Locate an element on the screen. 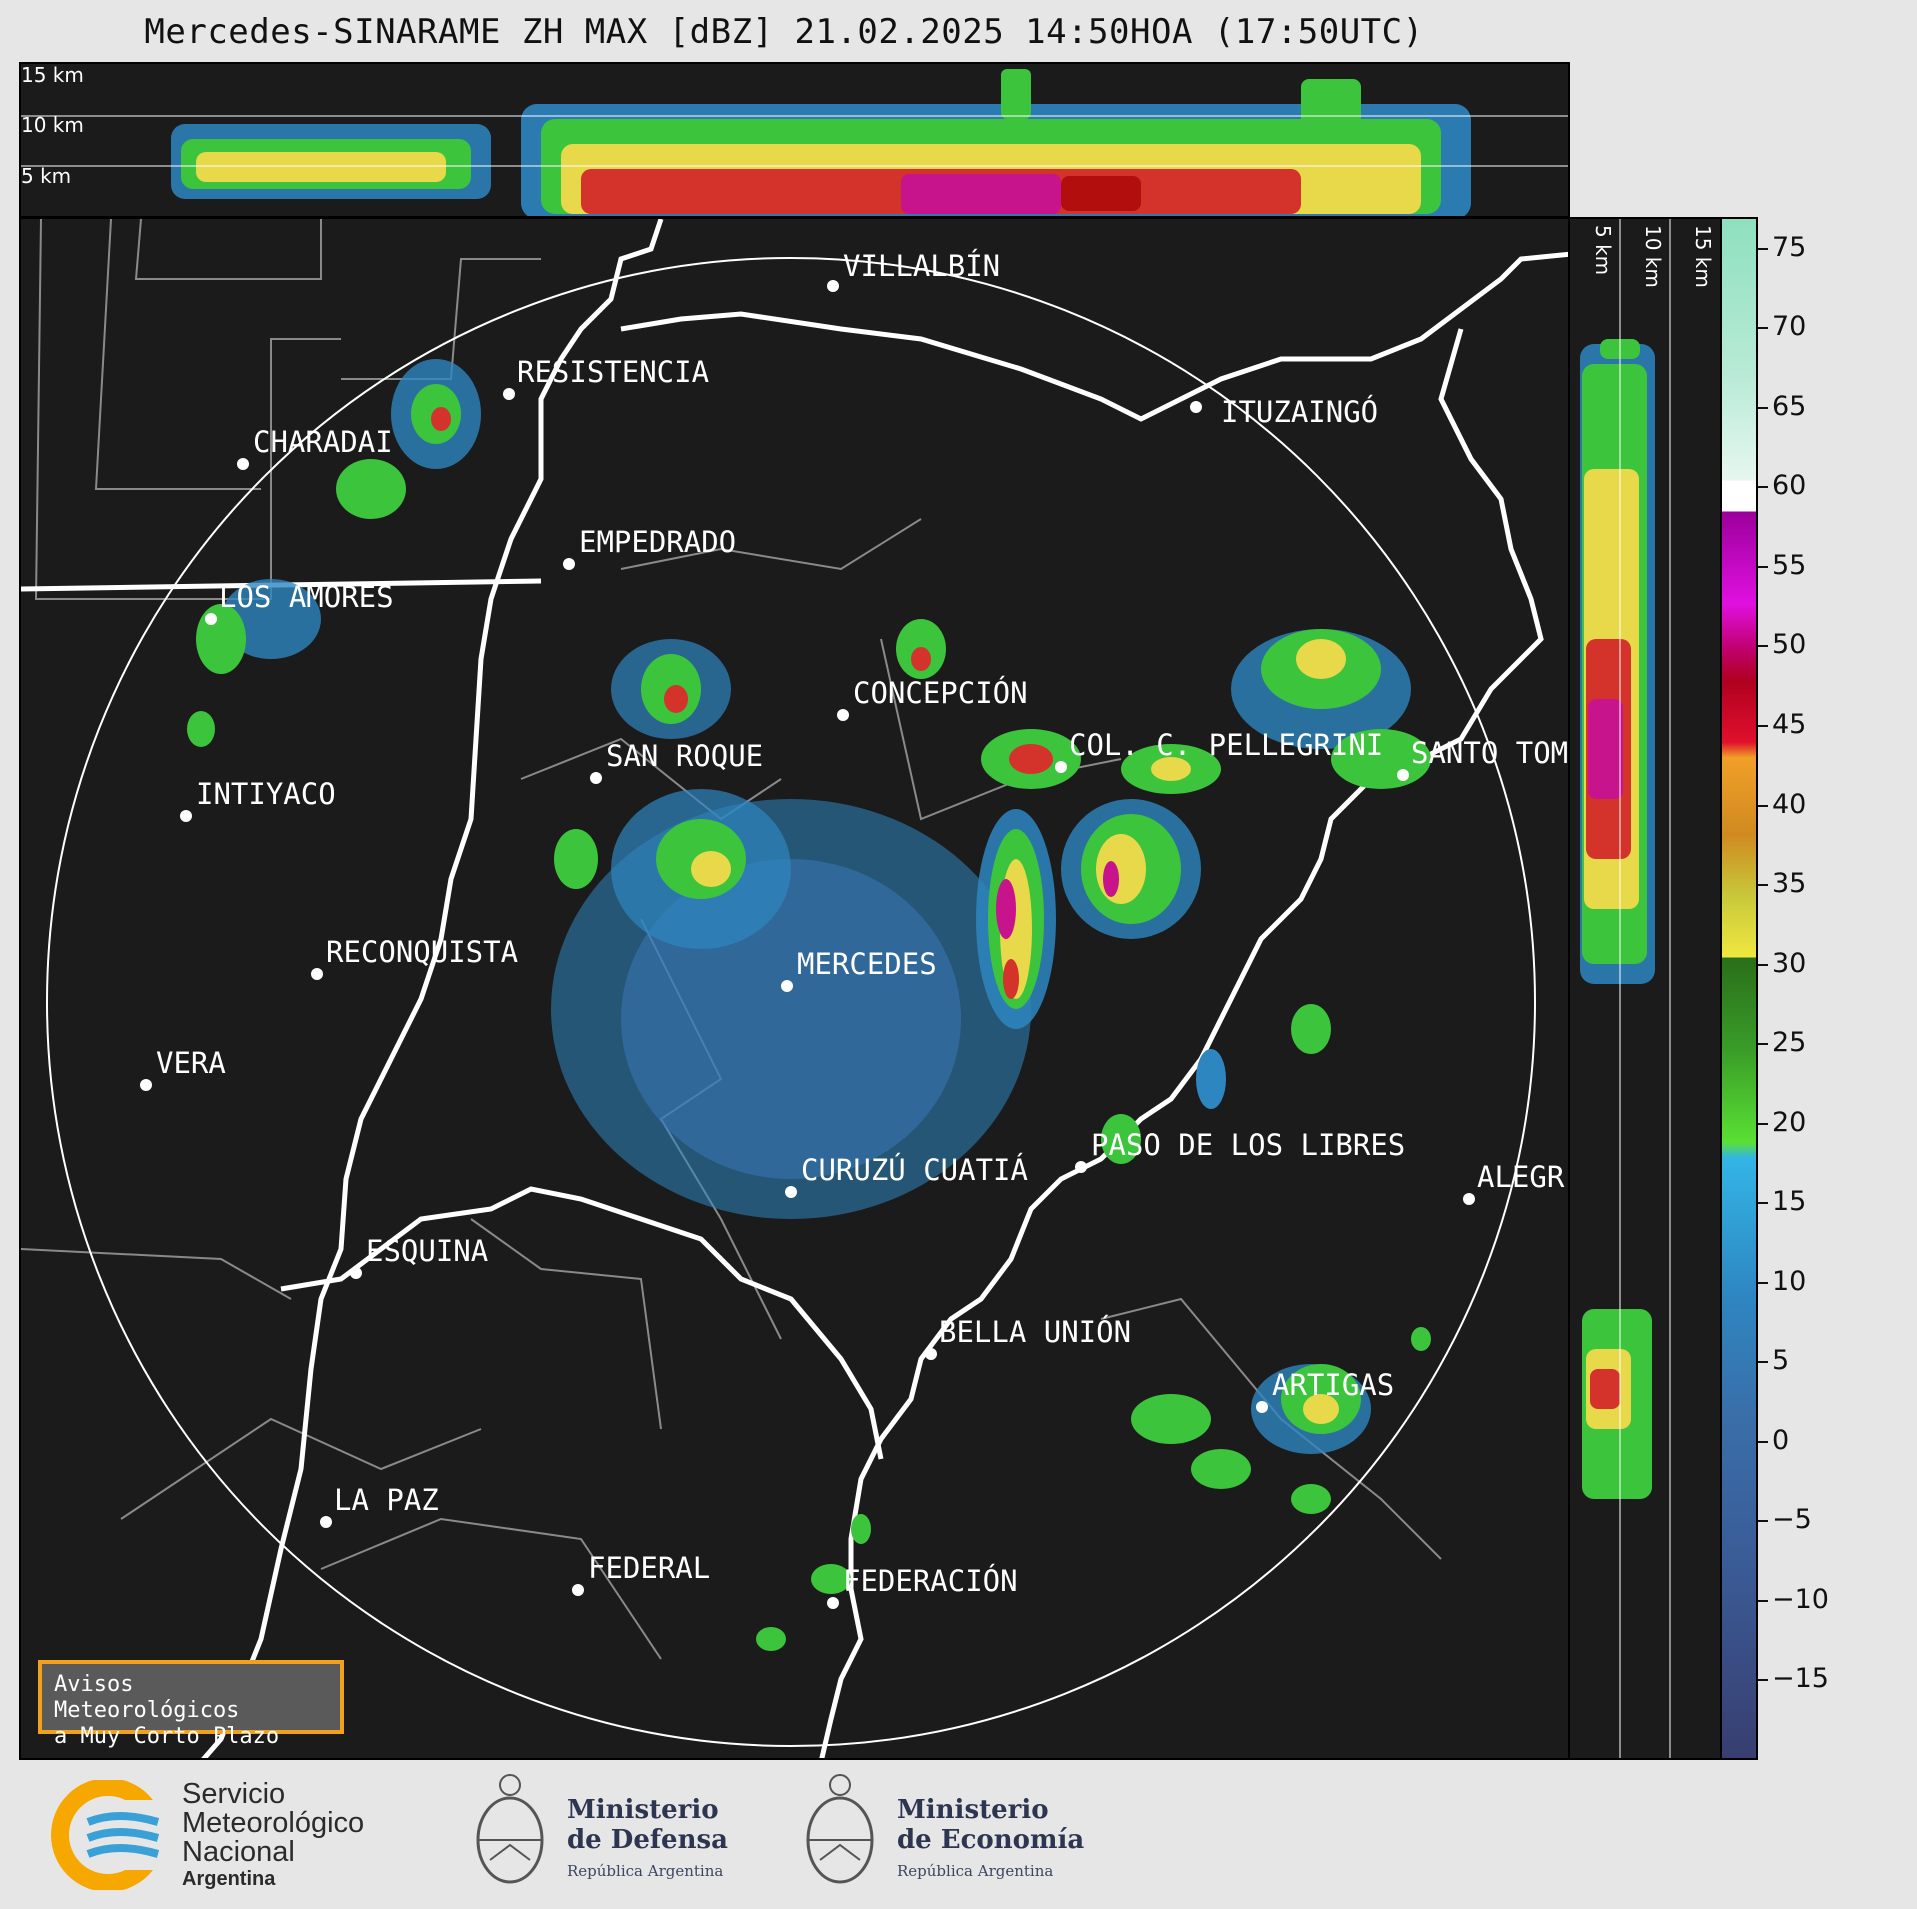 Image resolution: width=1917 pixels, height=1909 pixels. city-label-paso-de-los-libres: PASO DE LOS LIBRES is located at coordinates (1248, 1145).